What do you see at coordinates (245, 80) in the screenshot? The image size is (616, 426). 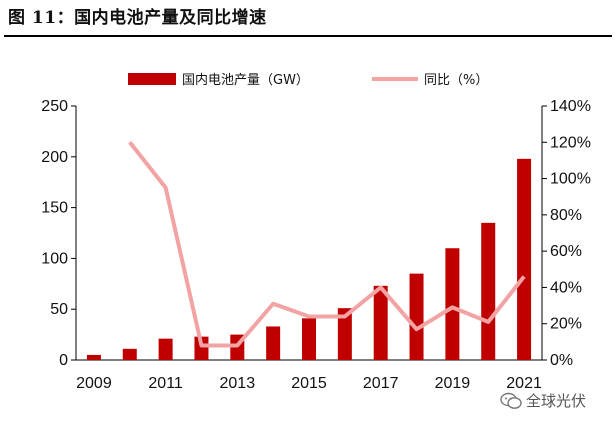 I see `legend-label-bar: 国内电池产量（GW）` at bounding box center [245, 80].